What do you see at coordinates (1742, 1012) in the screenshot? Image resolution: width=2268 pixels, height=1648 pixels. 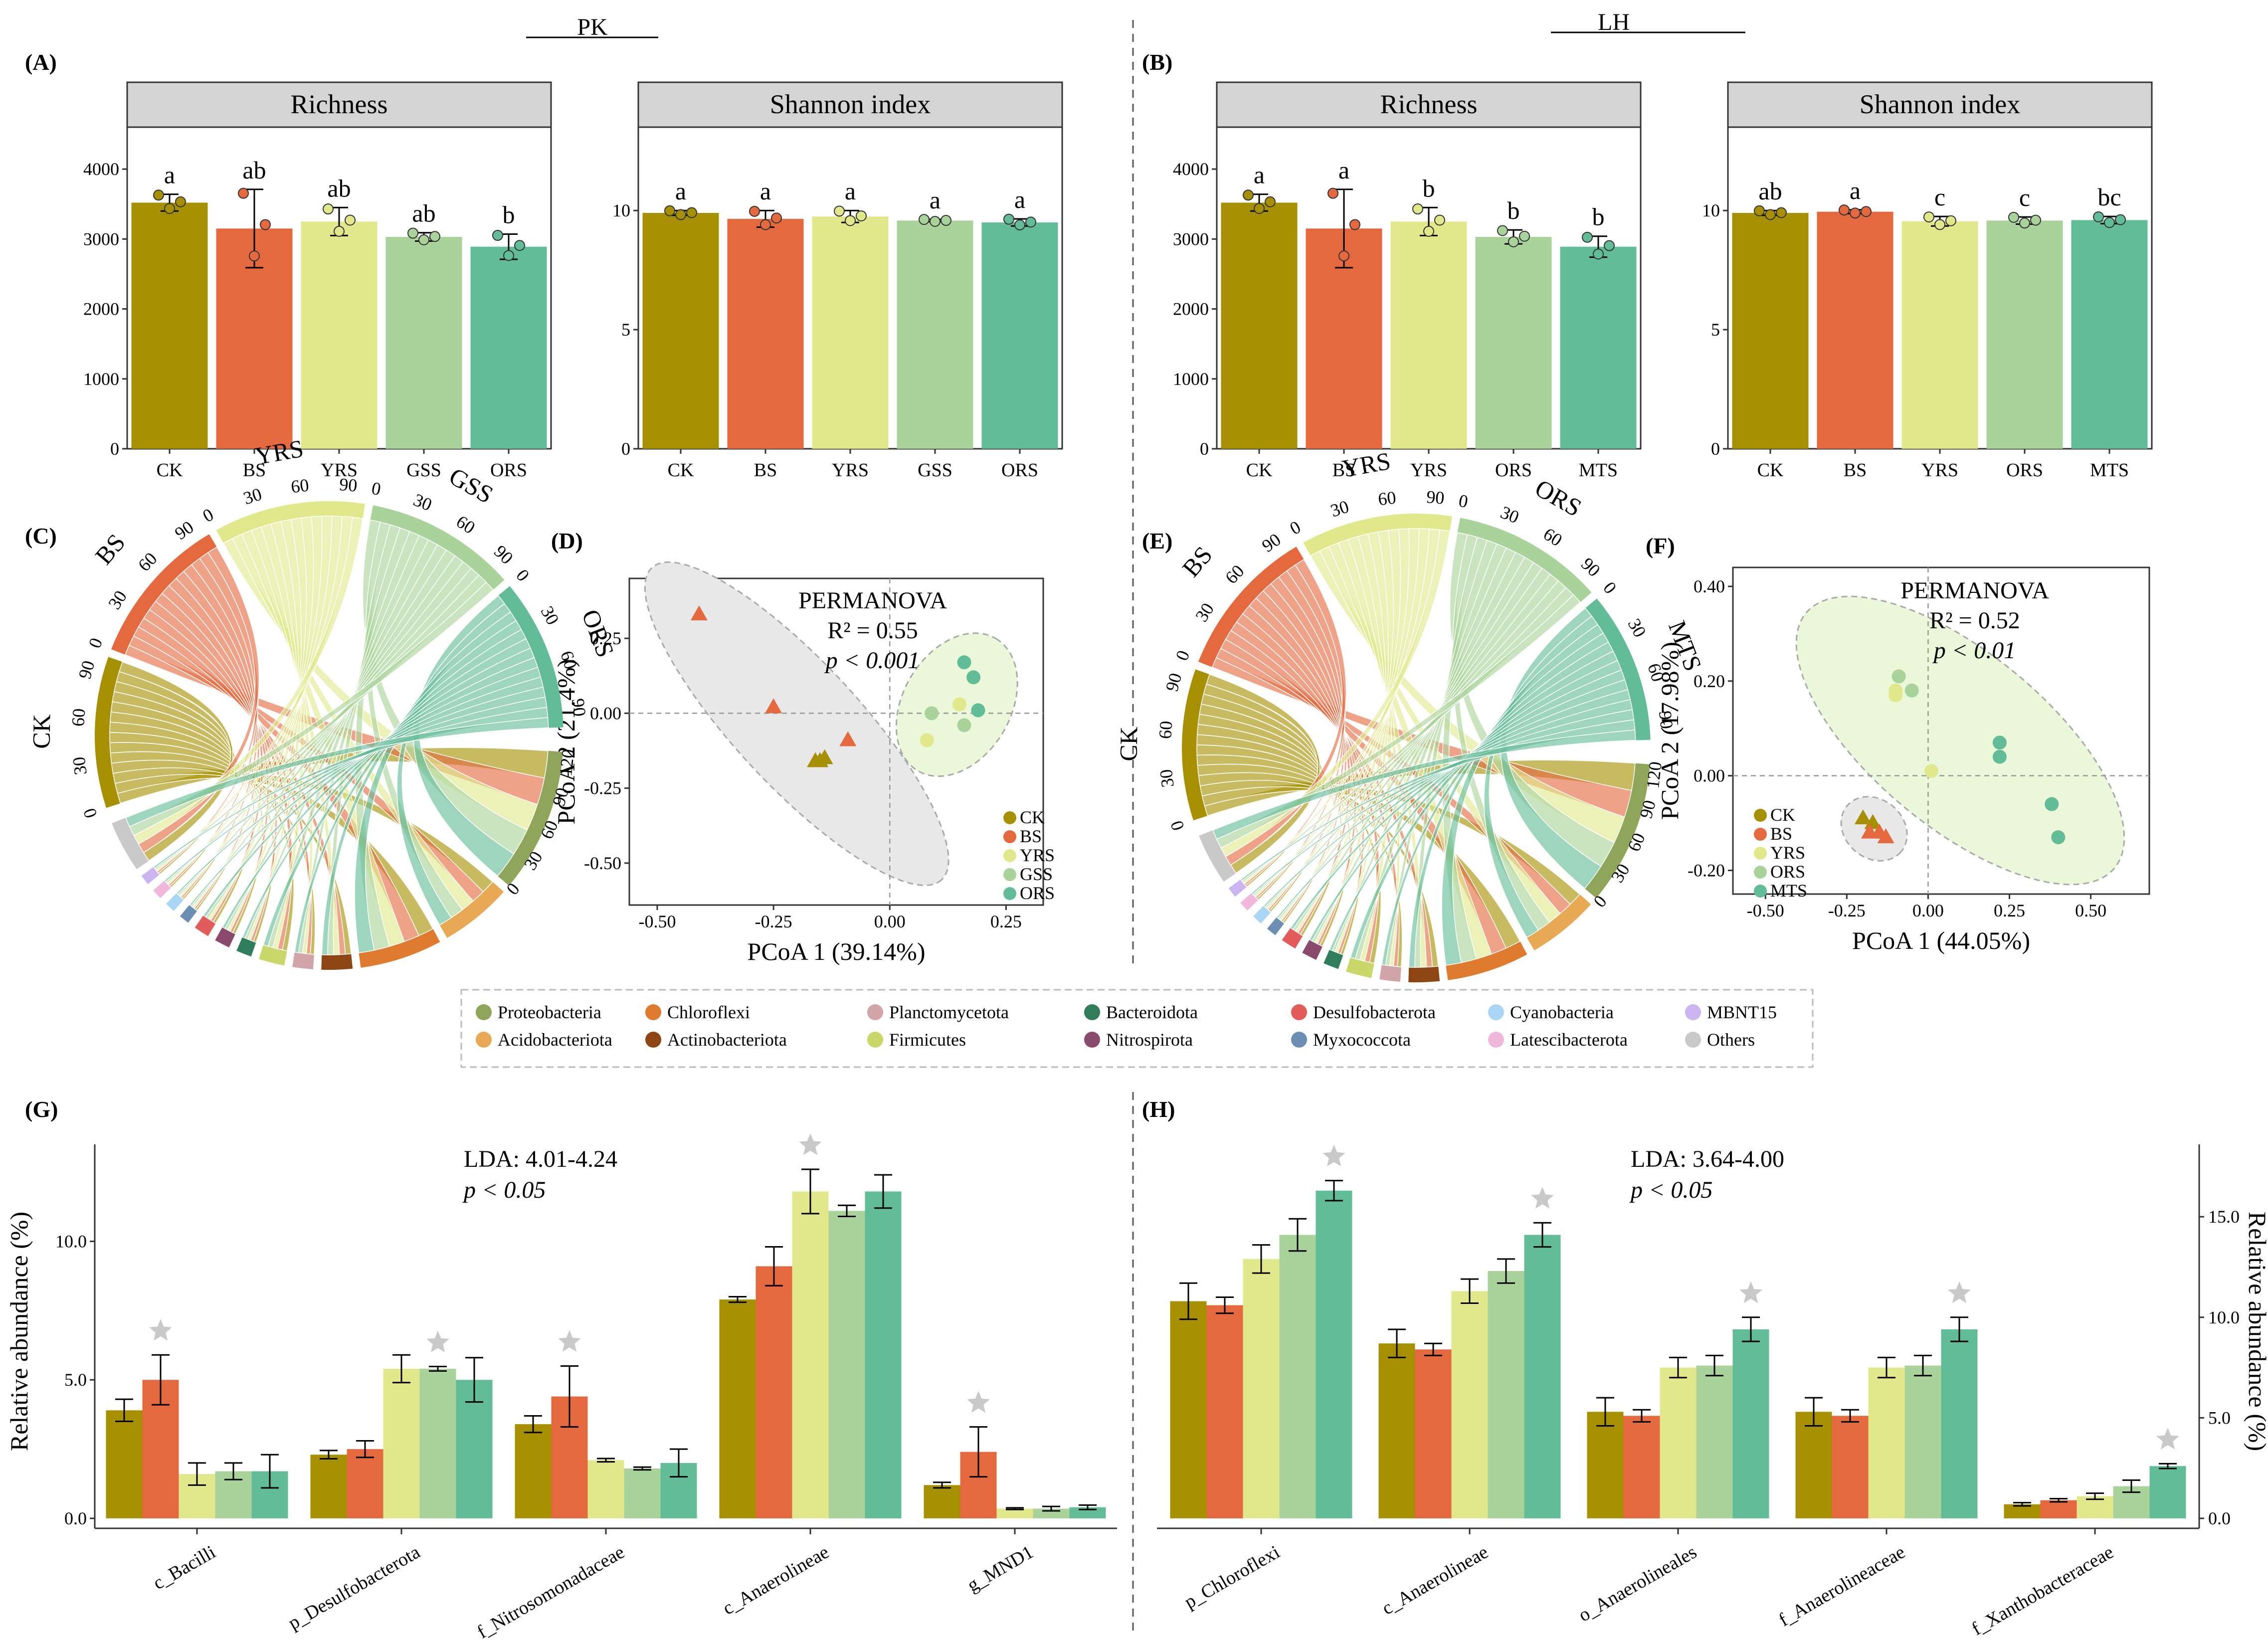 I see `legend-label-mbnt15: MBNT15` at bounding box center [1742, 1012].